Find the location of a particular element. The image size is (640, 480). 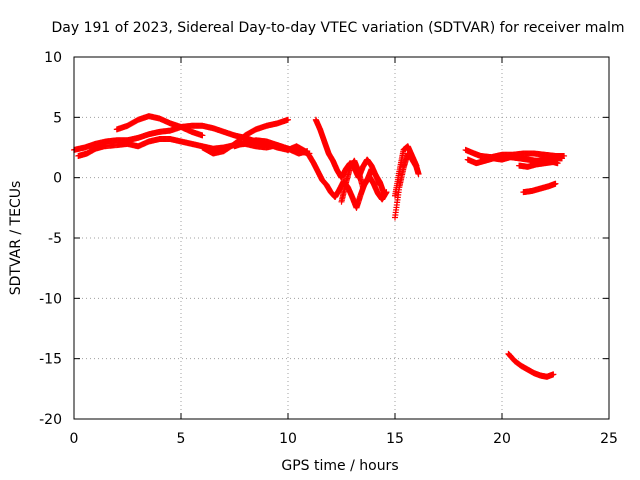

x-tick-label: 20 is located at coordinates (502, 439).